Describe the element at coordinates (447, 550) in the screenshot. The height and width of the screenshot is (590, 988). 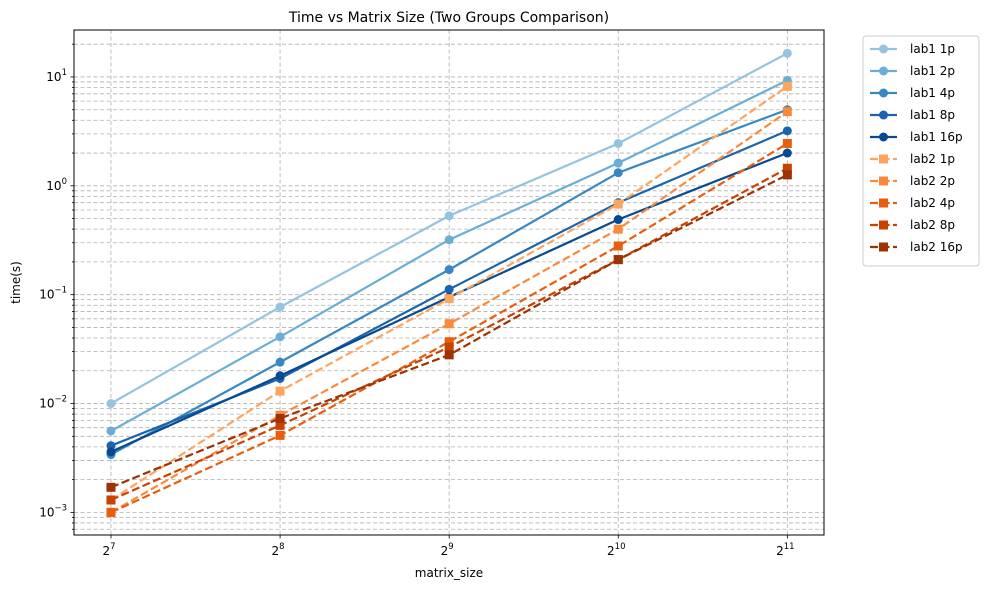
I see `x-tick-label: 29` at that location.